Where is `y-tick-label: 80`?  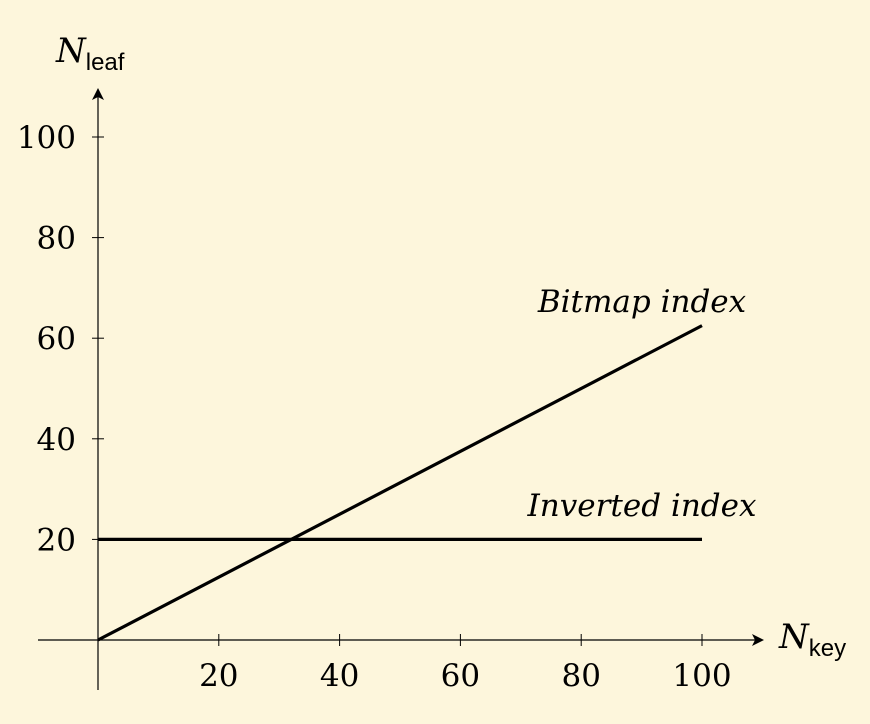 y-tick-label: 80 is located at coordinates (56, 239).